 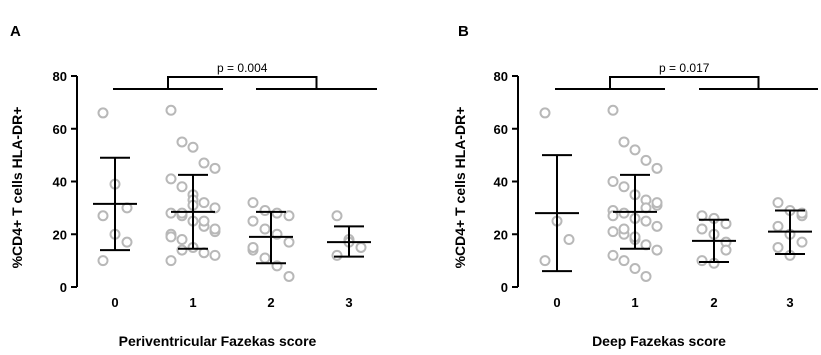 What do you see at coordinates (218, 341) in the screenshot?
I see `x-axis-title: Periventricular Fazekas score` at bounding box center [218, 341].